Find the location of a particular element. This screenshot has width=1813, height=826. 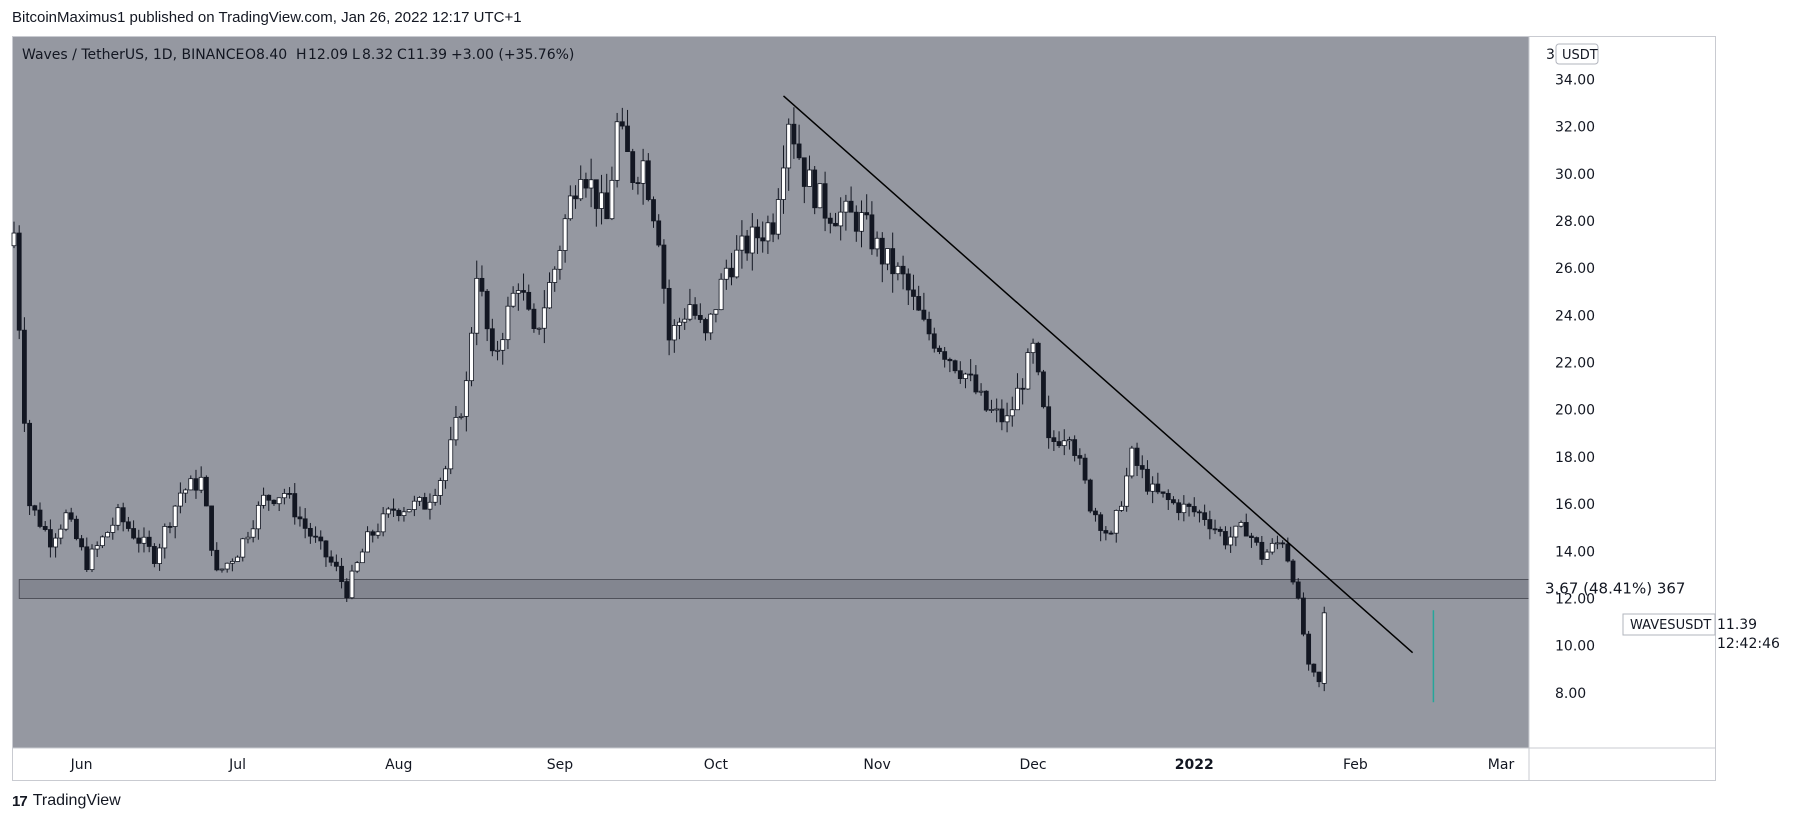

open-label: O is located at coordinates (250, 55).